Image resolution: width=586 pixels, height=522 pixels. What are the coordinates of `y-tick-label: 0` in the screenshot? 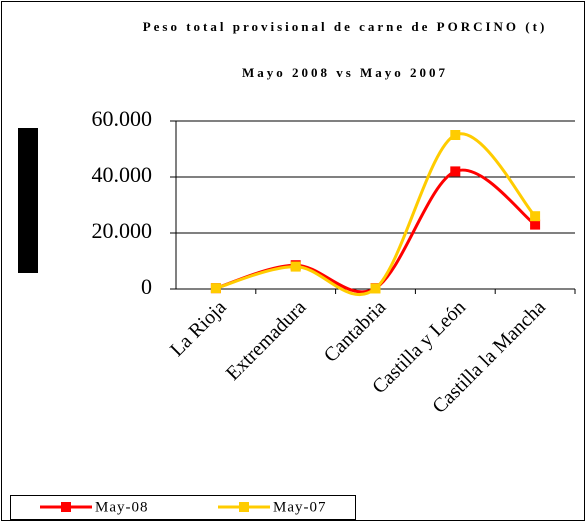 It's located at (146, 286).